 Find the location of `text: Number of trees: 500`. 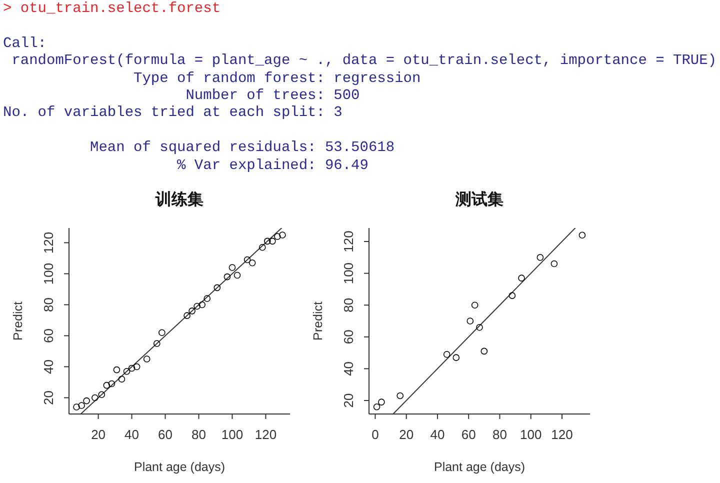

text: Number of trees: 500 is located at coordinates (272, 97).